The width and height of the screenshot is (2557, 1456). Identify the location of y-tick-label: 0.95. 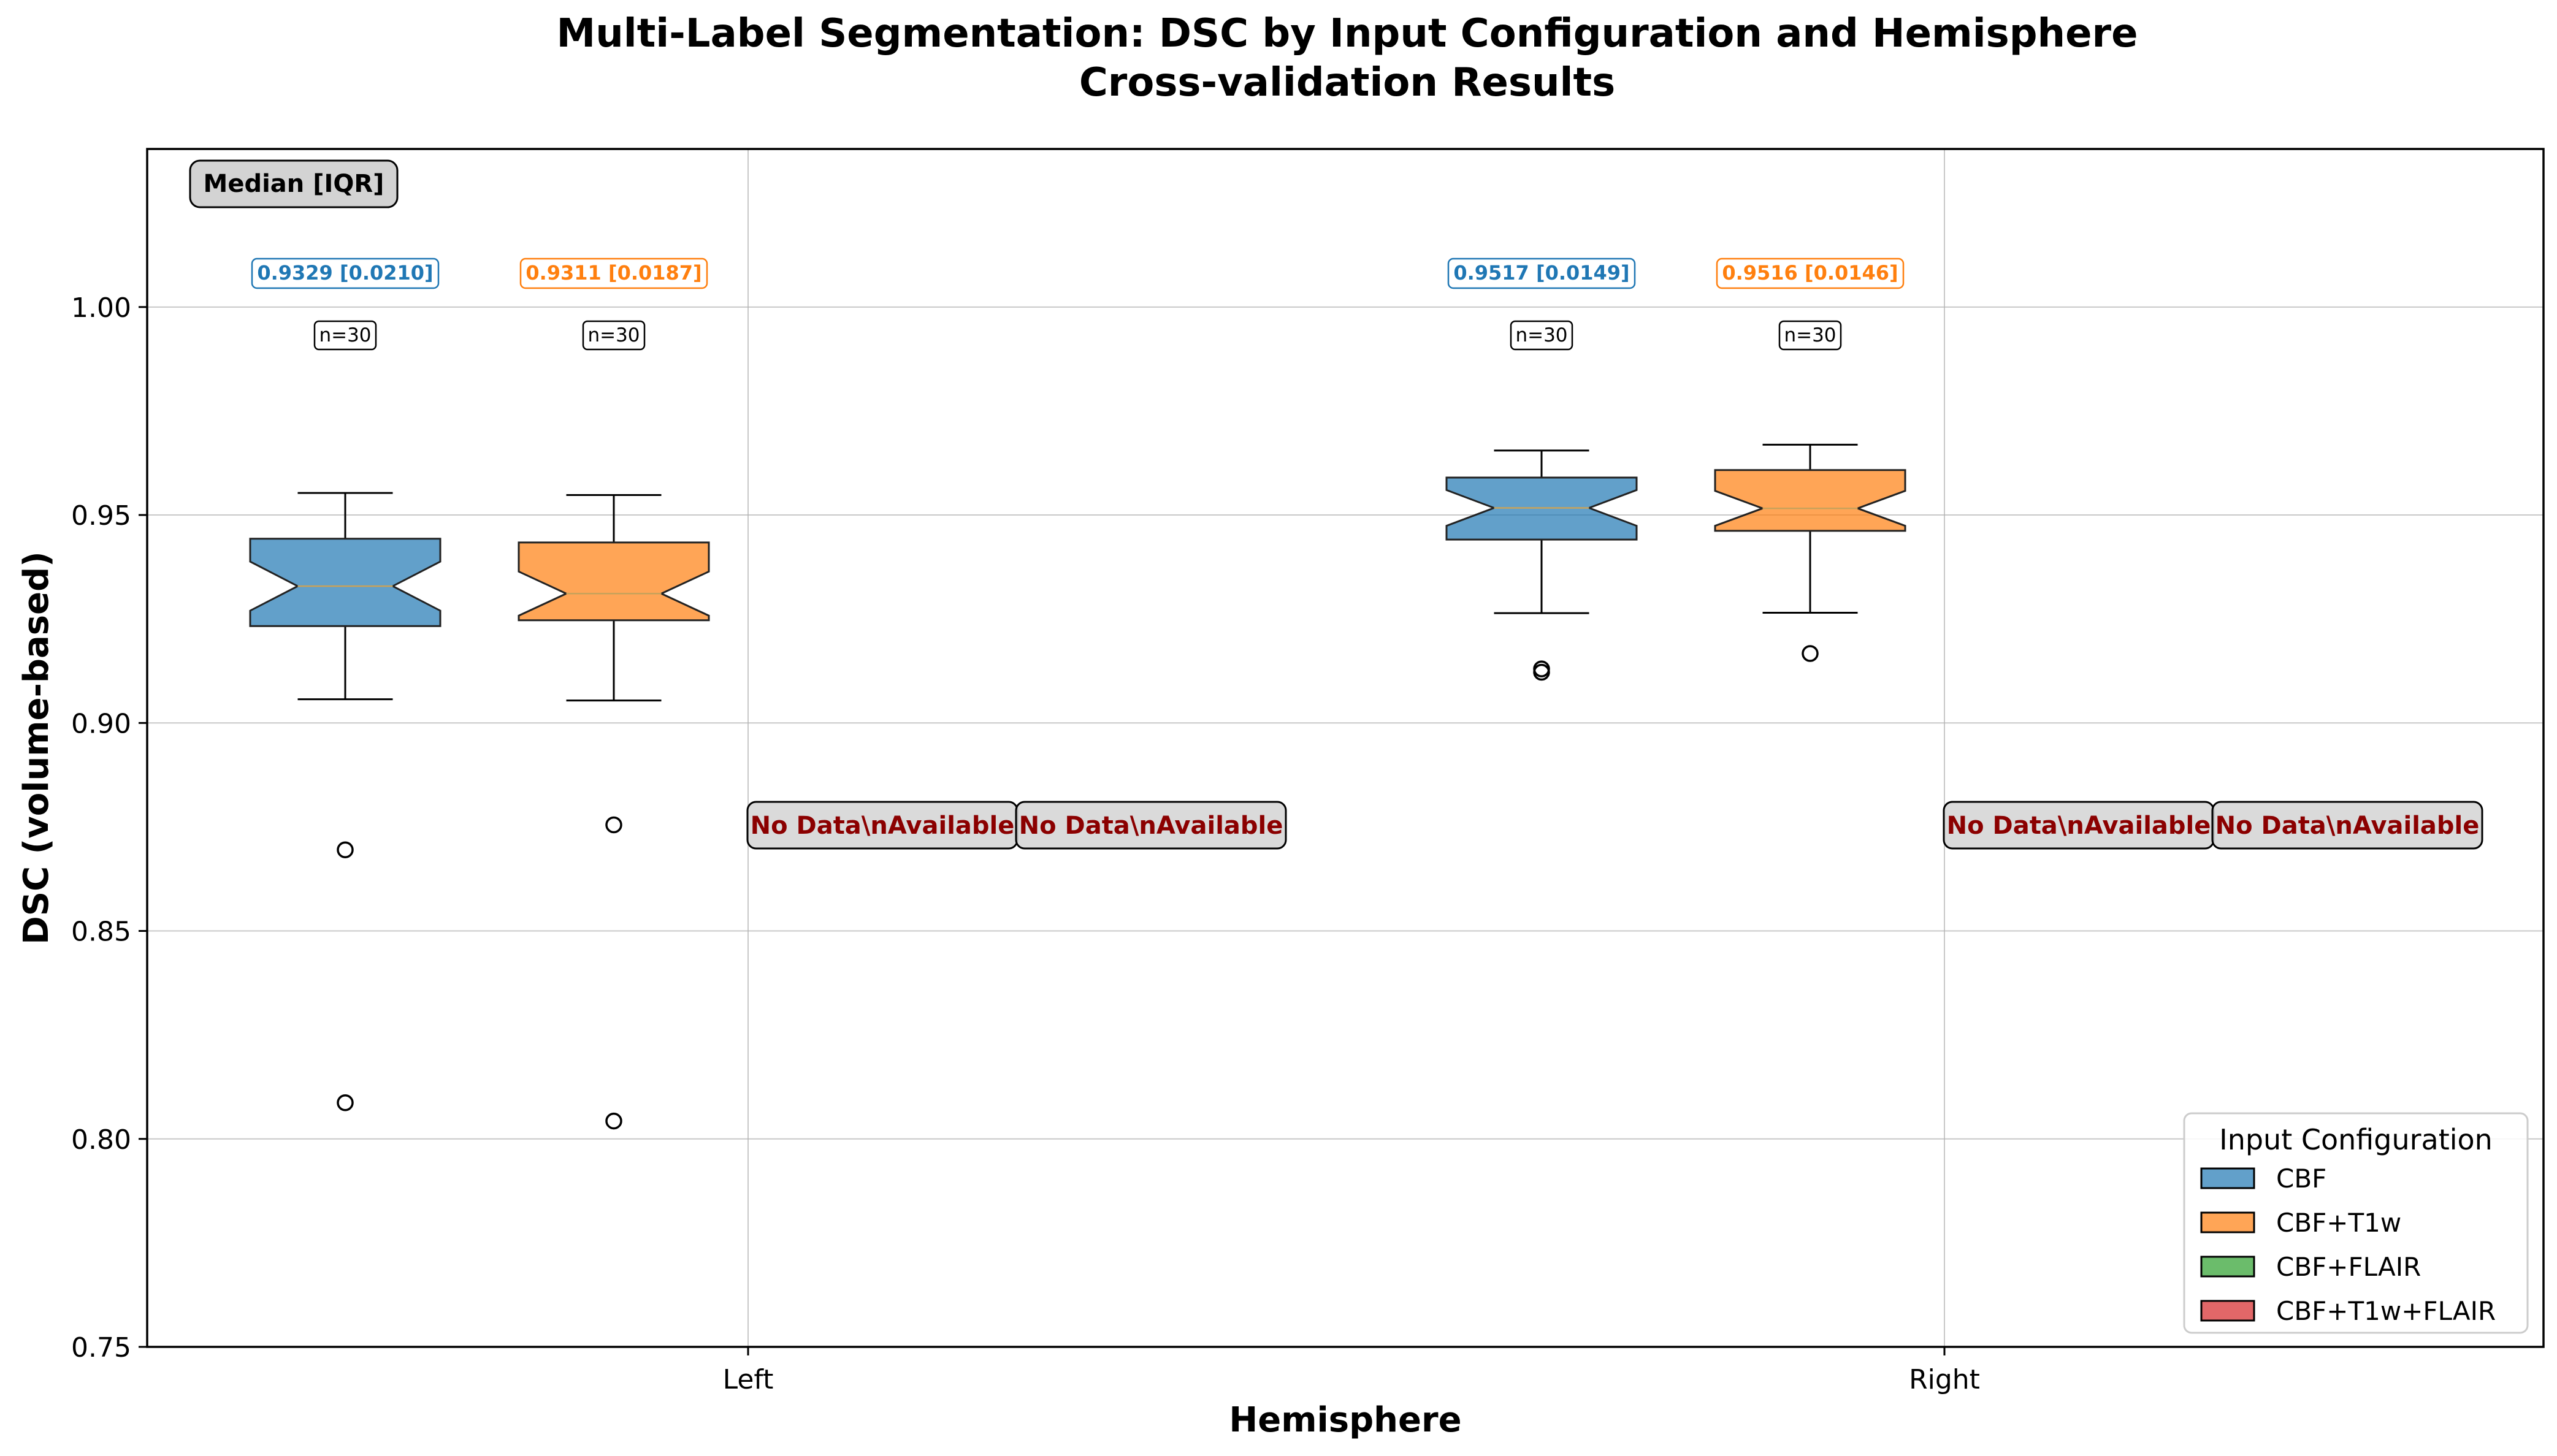
(101, 516).